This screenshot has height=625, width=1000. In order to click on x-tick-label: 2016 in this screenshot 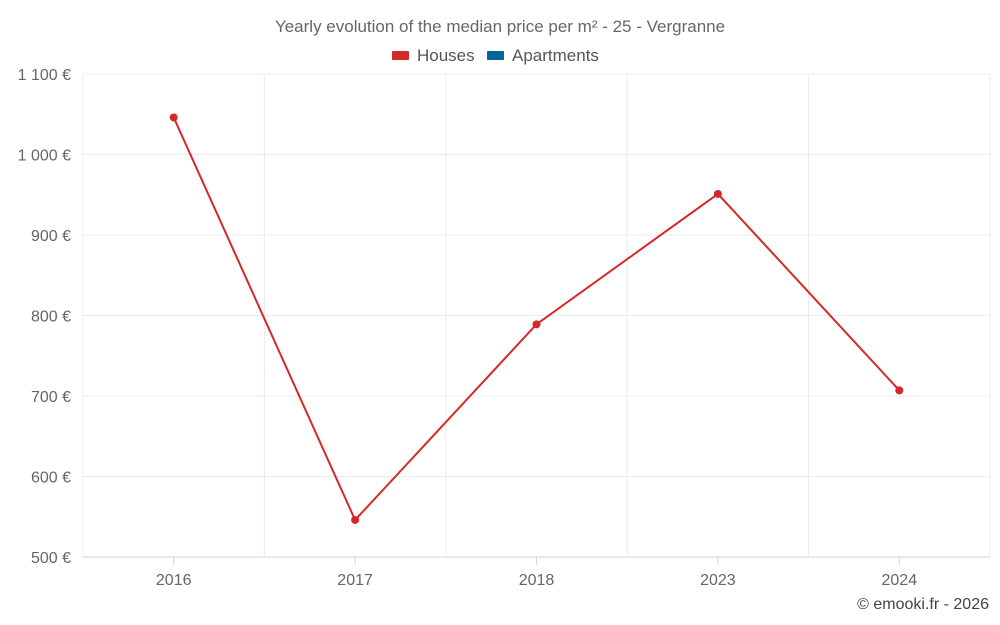, I will do `click(174, 580)`.